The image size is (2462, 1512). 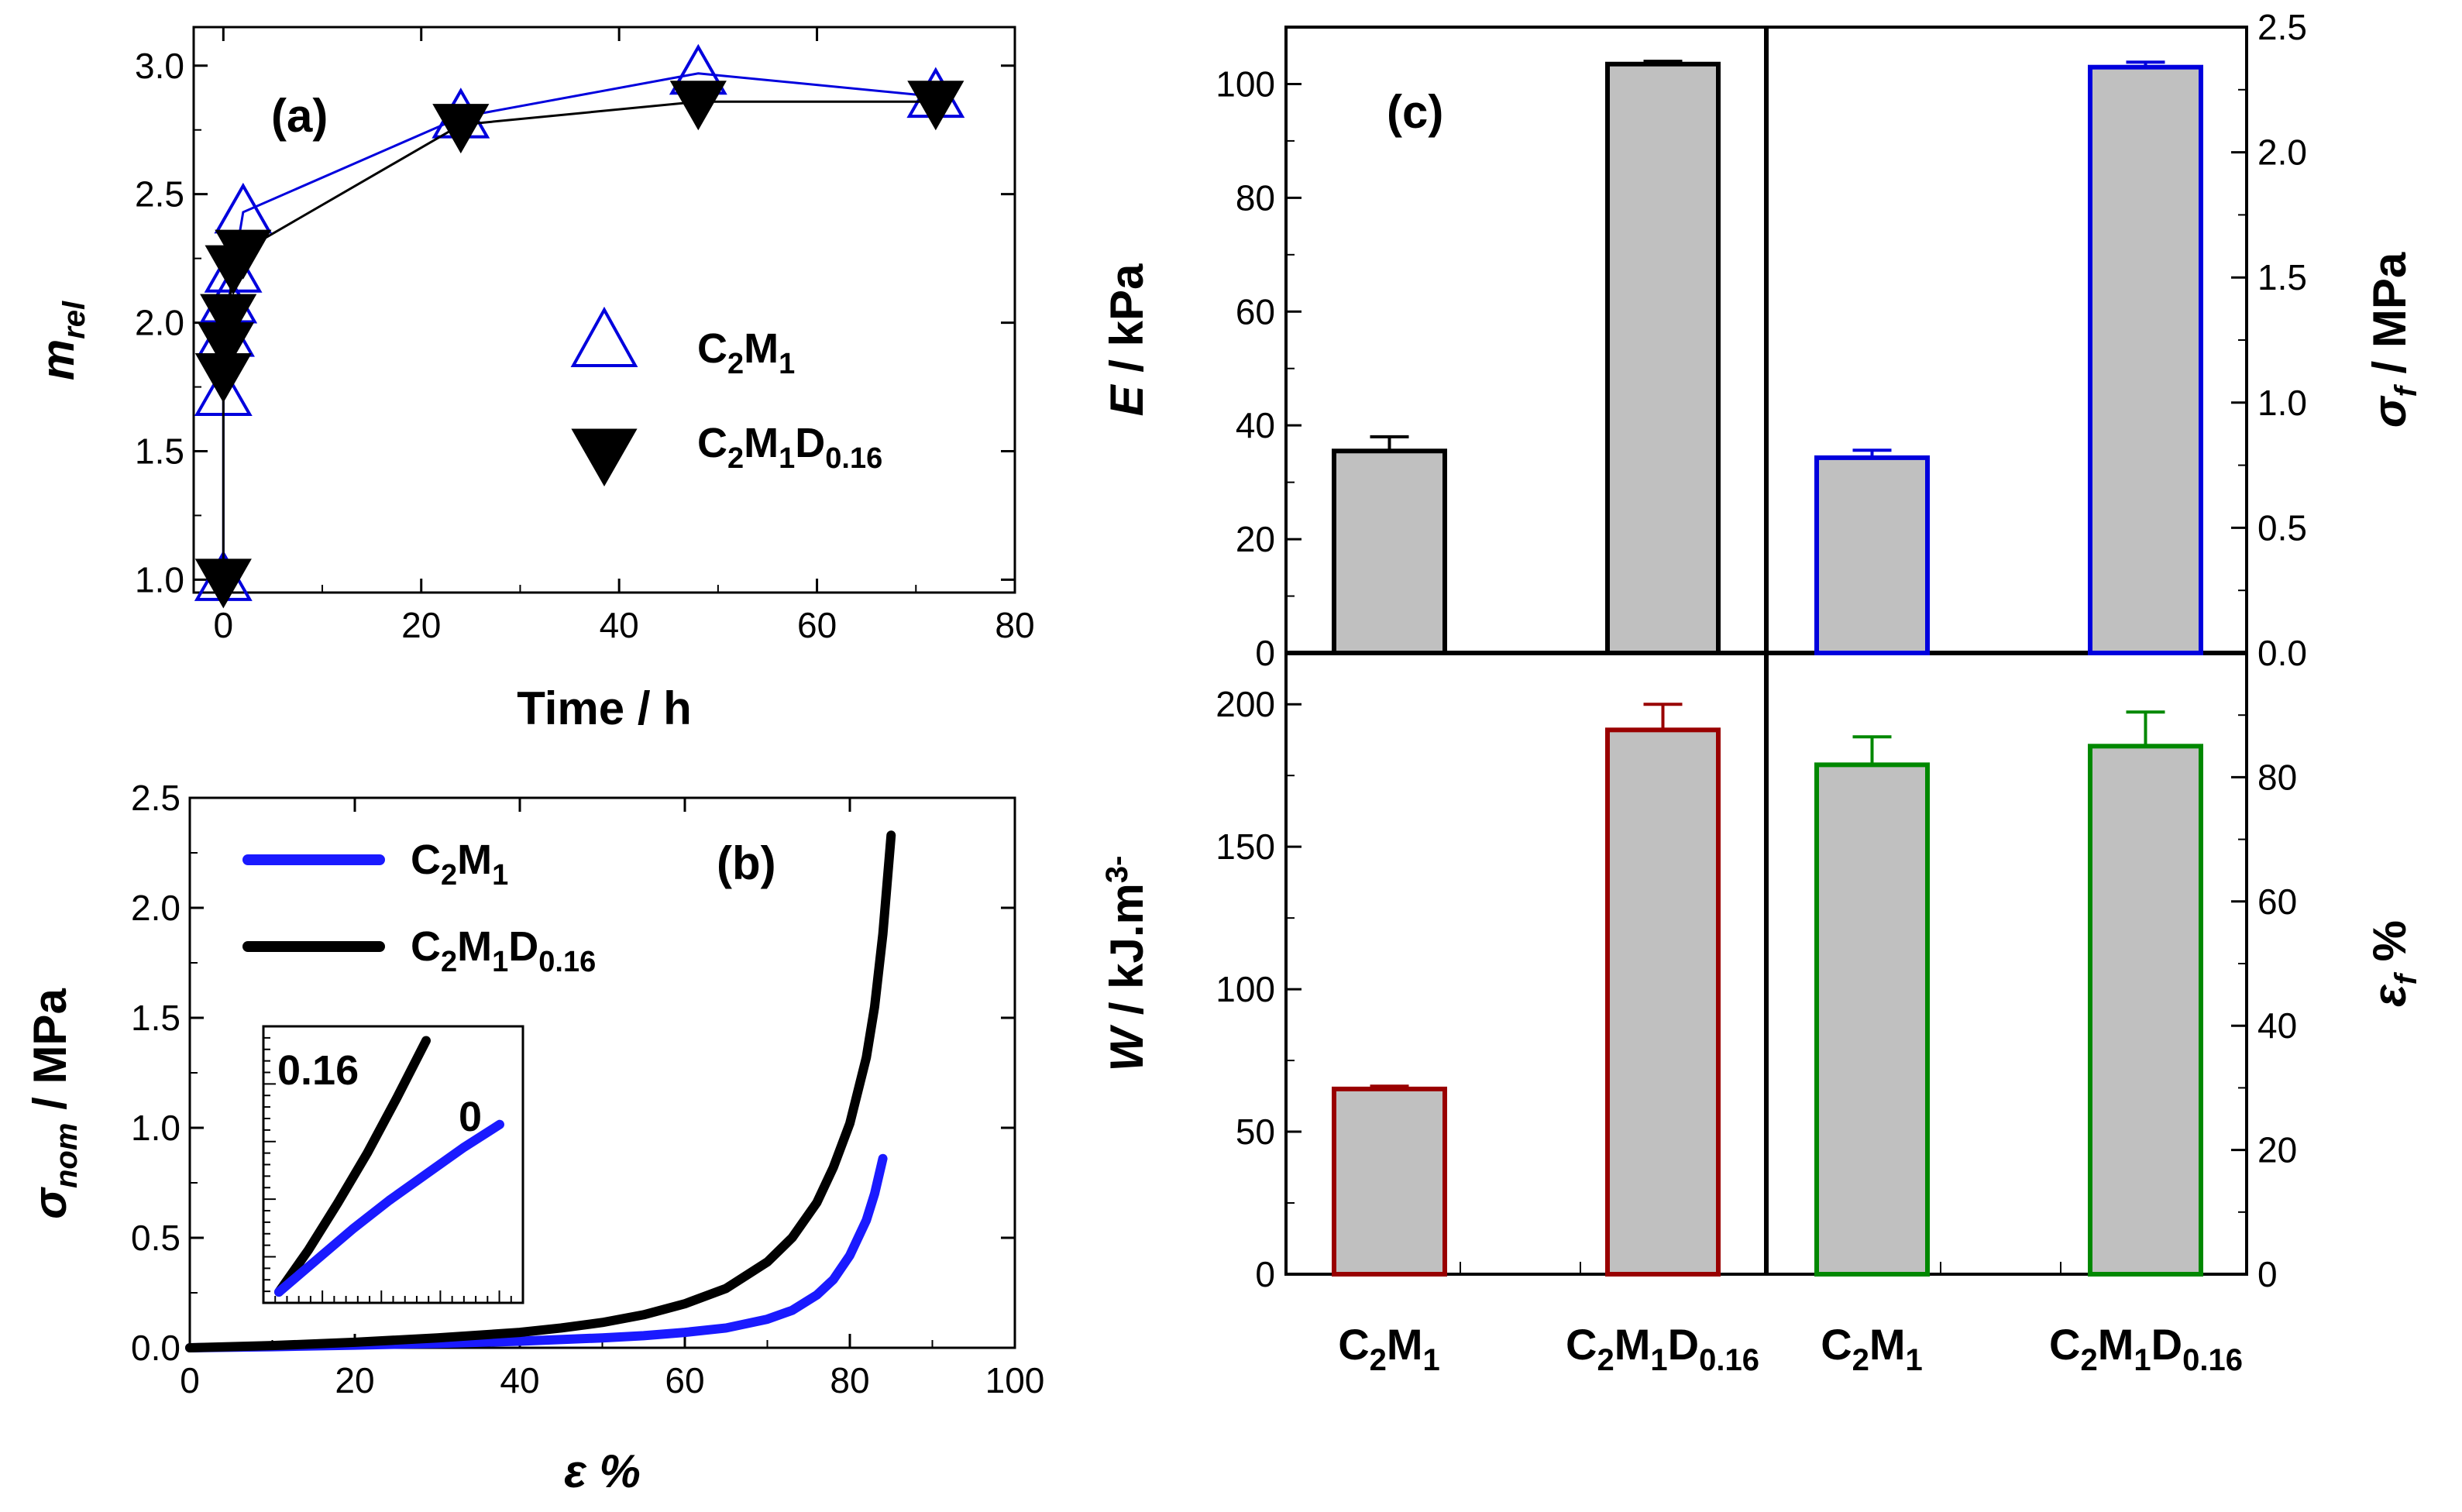 I want to click on category-label-3: C2M1D0.16, so click(x=2146, y=1348).